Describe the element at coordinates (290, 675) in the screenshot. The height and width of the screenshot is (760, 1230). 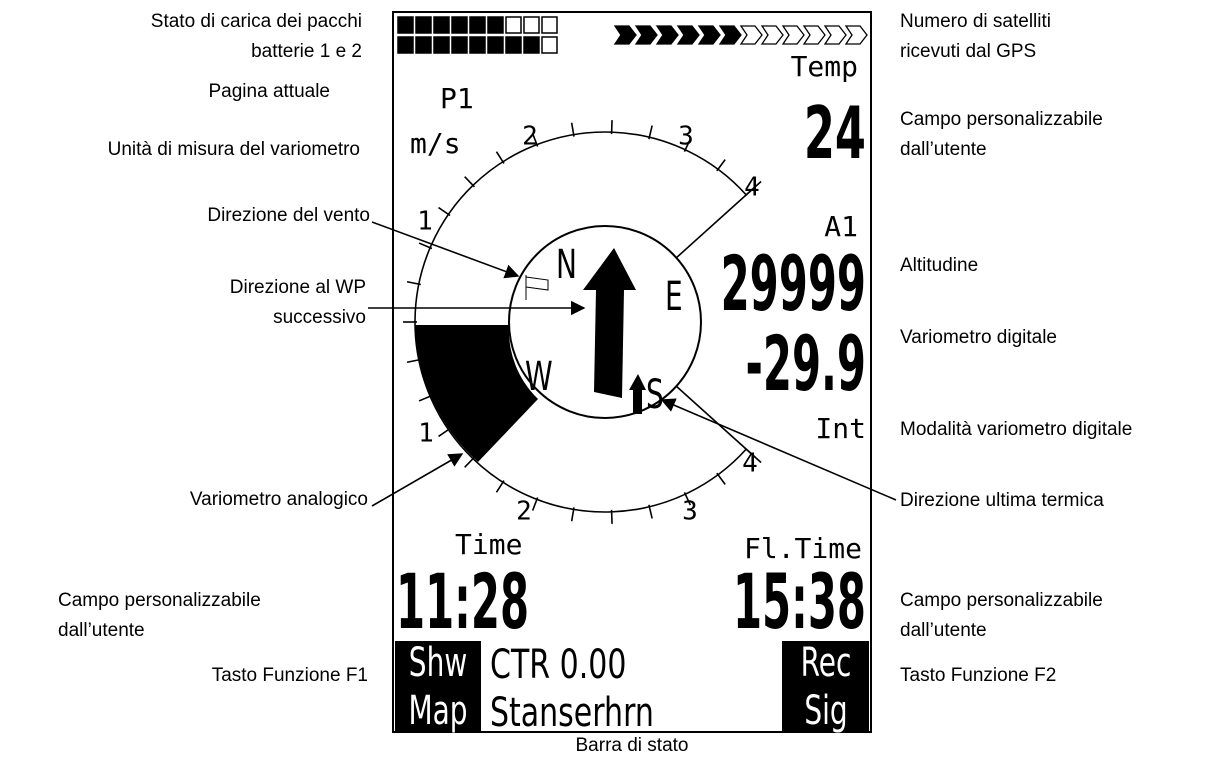
I see `annotation: Tasto Funzione F1` at that location.